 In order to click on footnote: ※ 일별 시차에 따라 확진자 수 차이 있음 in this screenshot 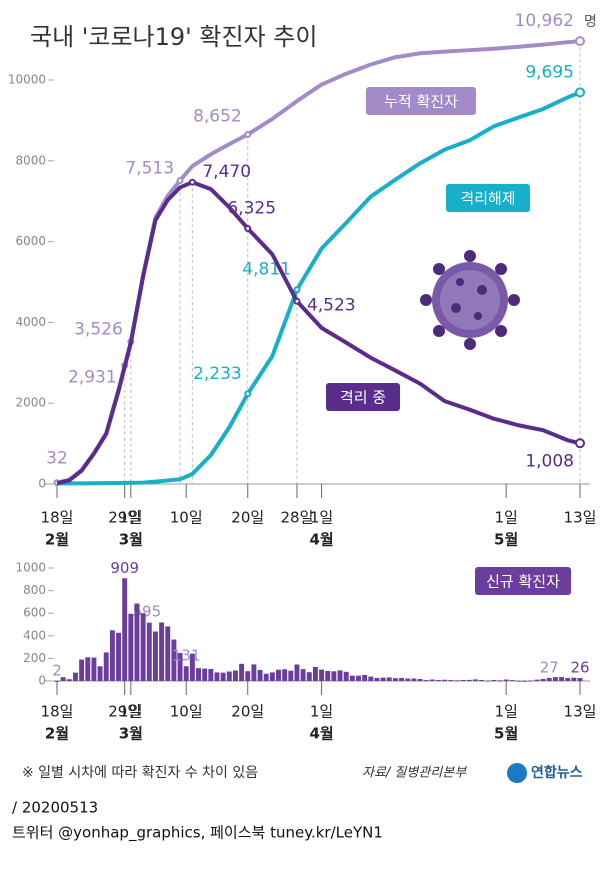, I will do `click(140, 773)`.